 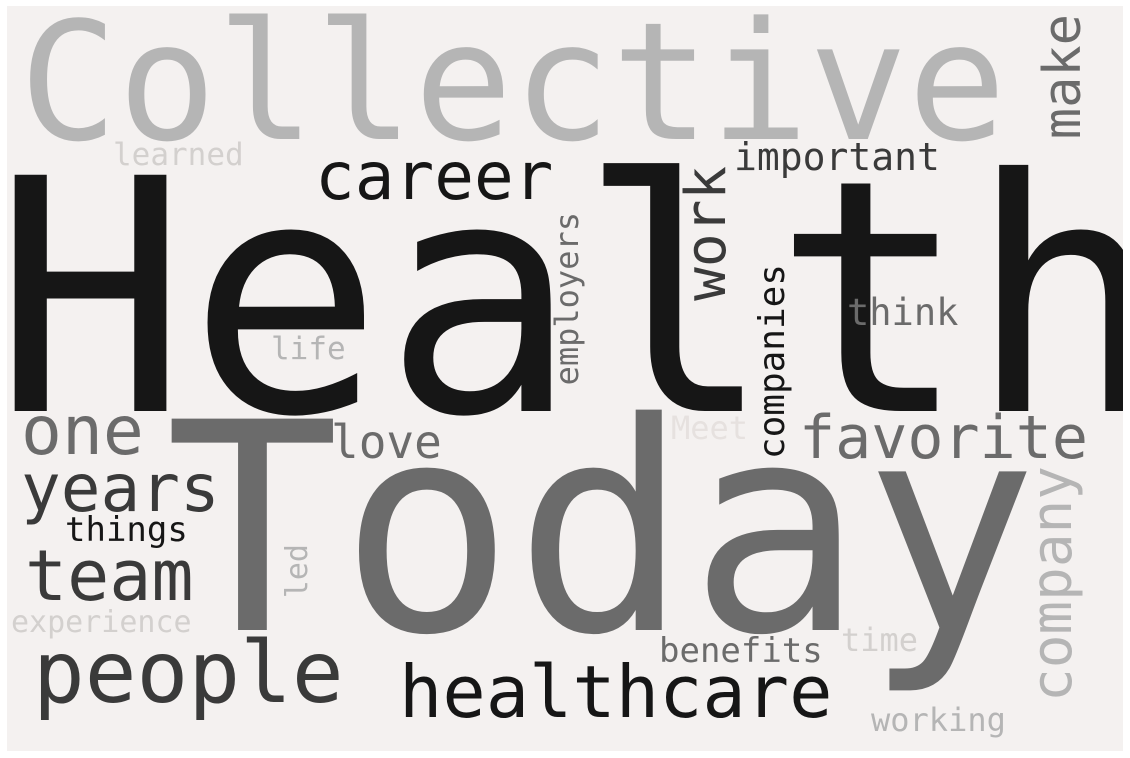 What do you see at coordinates (298, 571) in the screenshot?
I see `word-led: led` at bounding box center [298, 571].